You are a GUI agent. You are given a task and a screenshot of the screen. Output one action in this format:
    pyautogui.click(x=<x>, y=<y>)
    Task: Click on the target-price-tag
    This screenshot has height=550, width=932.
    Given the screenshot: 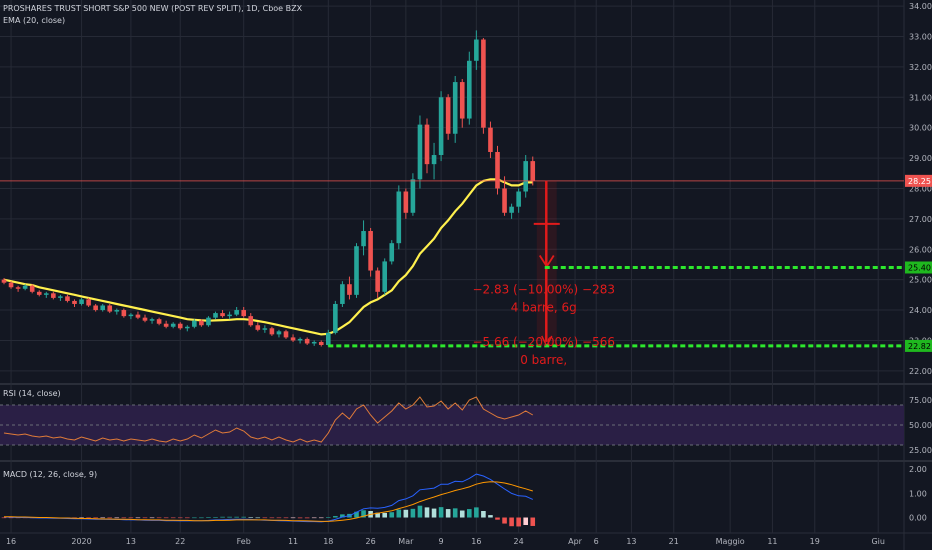 What is the action you would take?
    pyautogui.click(x=918, y=345)
    